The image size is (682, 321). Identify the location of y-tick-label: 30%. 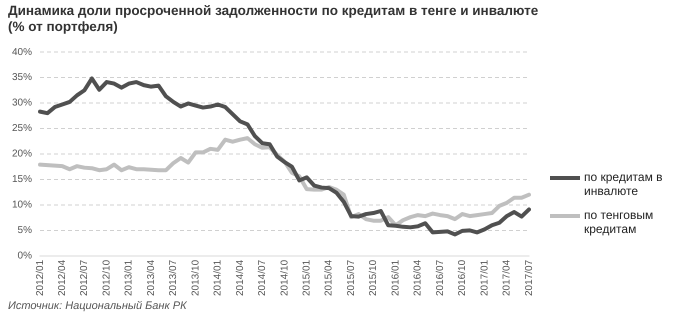
(22, 103).